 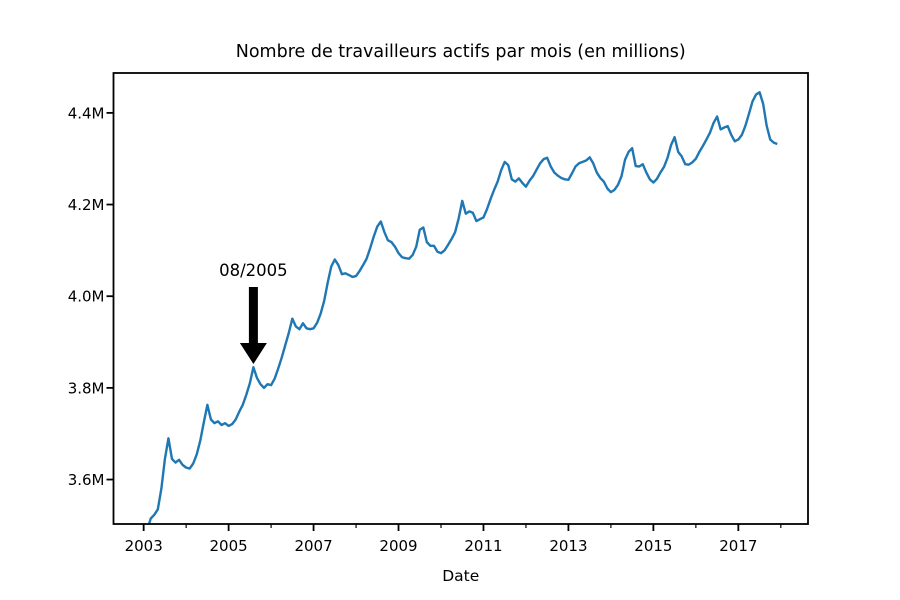 I want to click on x-tick-label: 2009, so click(x=398, y=546).